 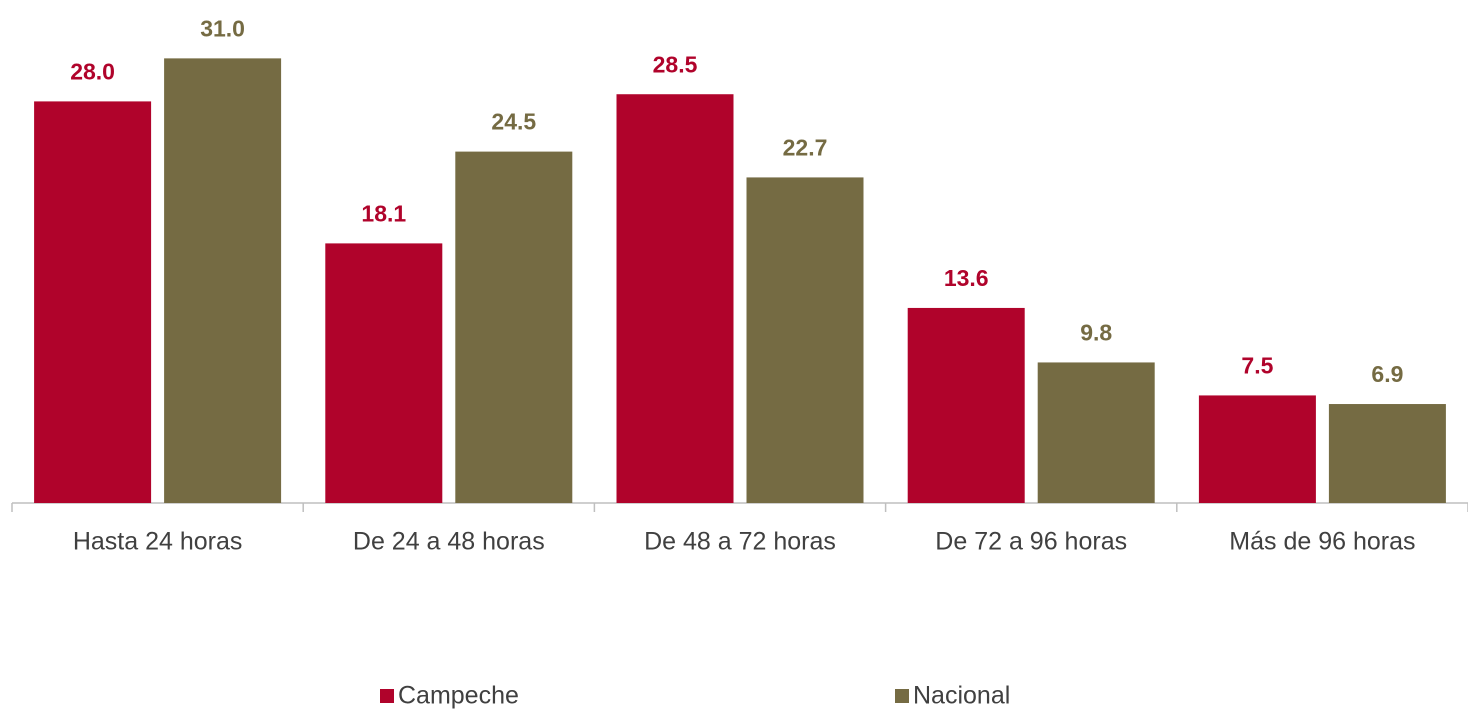 What do you see at coordinates (961, 696) in the screenshot?
I see `legend-label: Nacional` at bounding box center [961, 696].